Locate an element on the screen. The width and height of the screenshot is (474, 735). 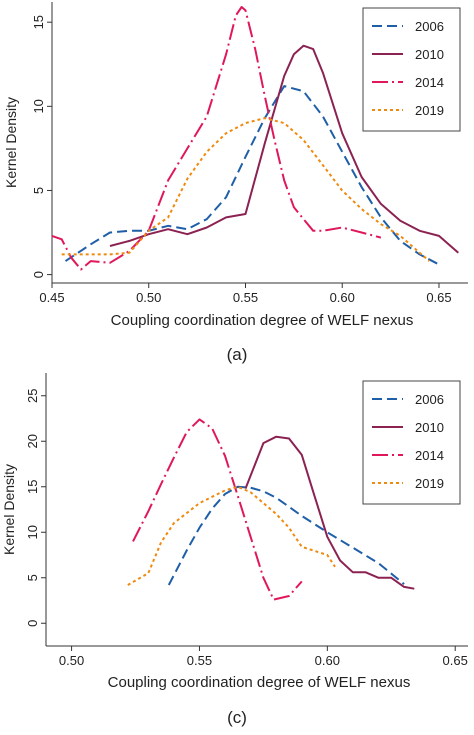
series-line-2019 is located at coordinates (231, 535).